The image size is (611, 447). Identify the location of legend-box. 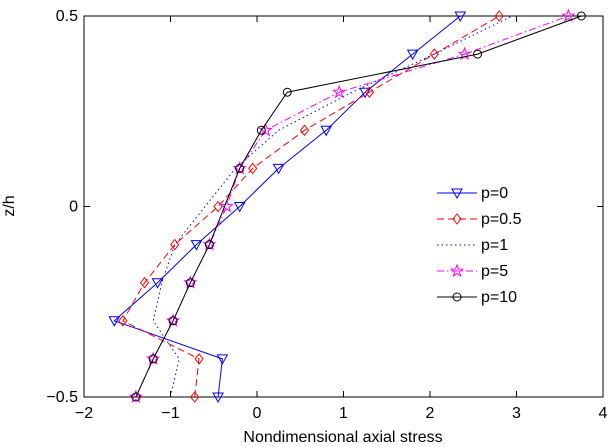
(485, 242).